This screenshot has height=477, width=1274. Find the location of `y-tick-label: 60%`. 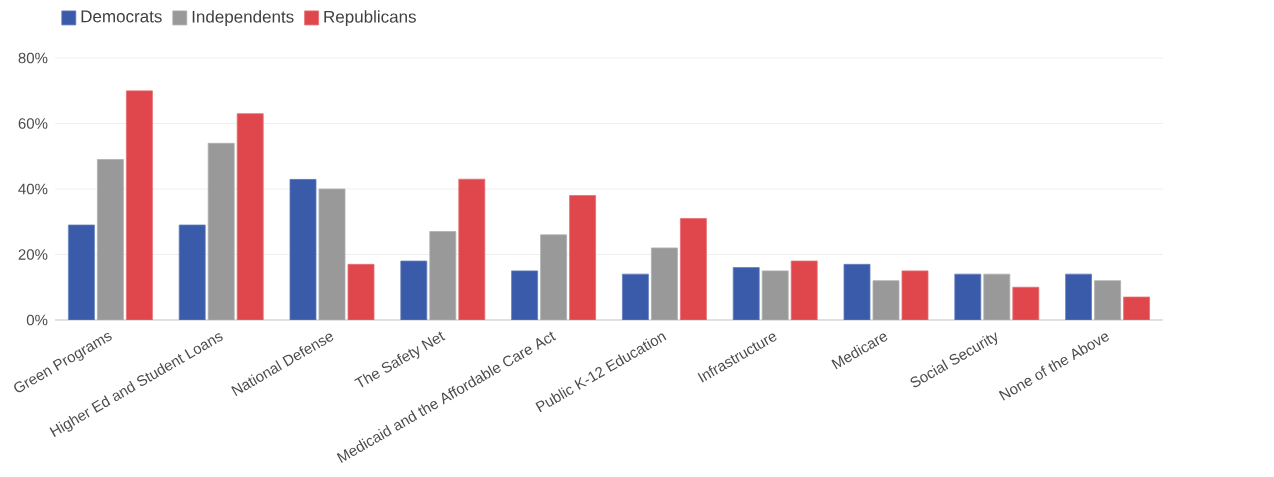

y-tick-label: 60% is located at coordinates (33, 123).